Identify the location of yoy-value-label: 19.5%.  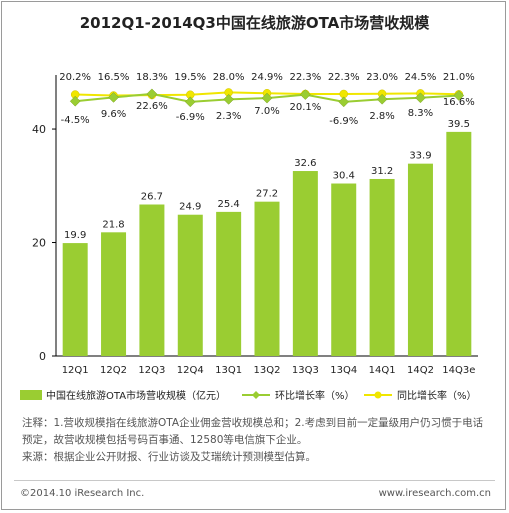
(190, 77).